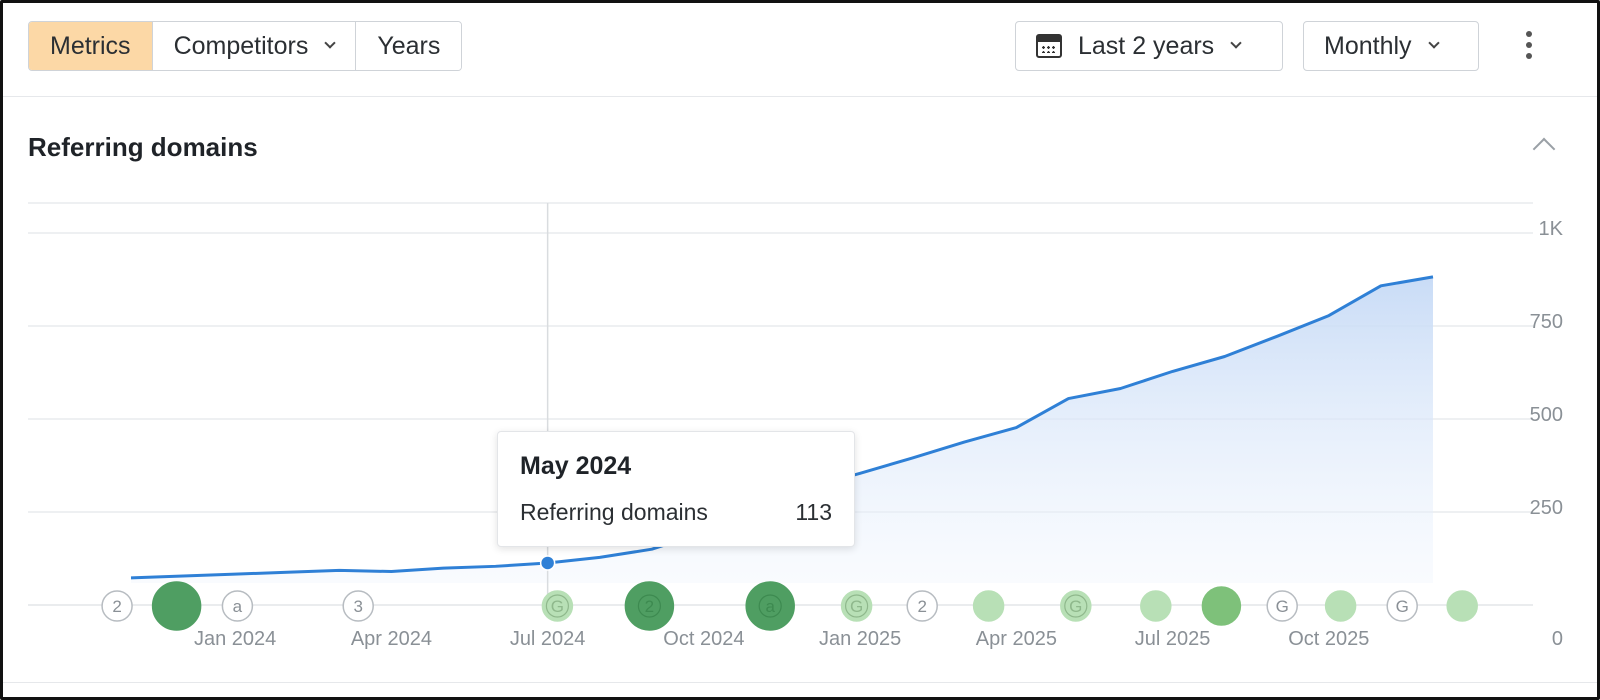 This screenshot has width=1600, height=700. I want to click on tab-metrics: Metrics, so click(91, 46).